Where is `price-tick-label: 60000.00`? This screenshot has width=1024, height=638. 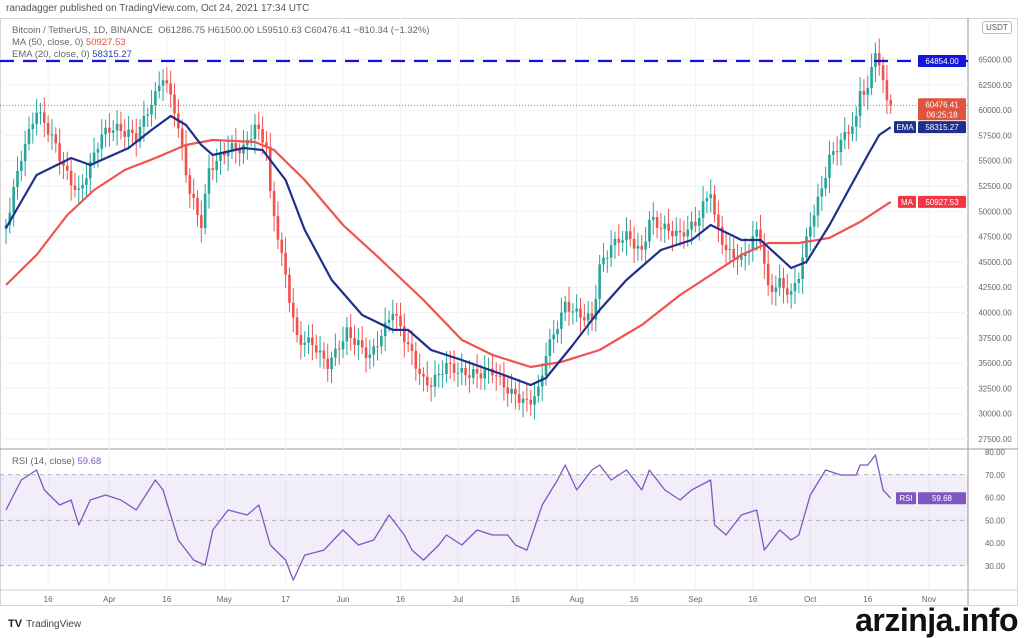
price-tick-label: 60000.00 is located at coordinates (995, 110).